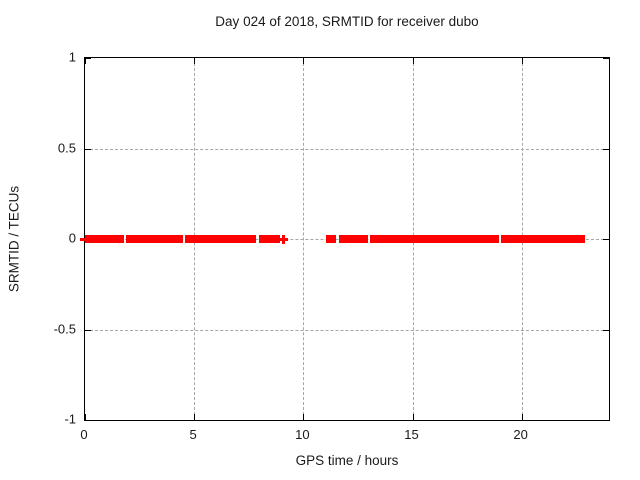 This screenshot has width=640, height=480. I want to click on x-tick-label: 5, so click(193, 434).